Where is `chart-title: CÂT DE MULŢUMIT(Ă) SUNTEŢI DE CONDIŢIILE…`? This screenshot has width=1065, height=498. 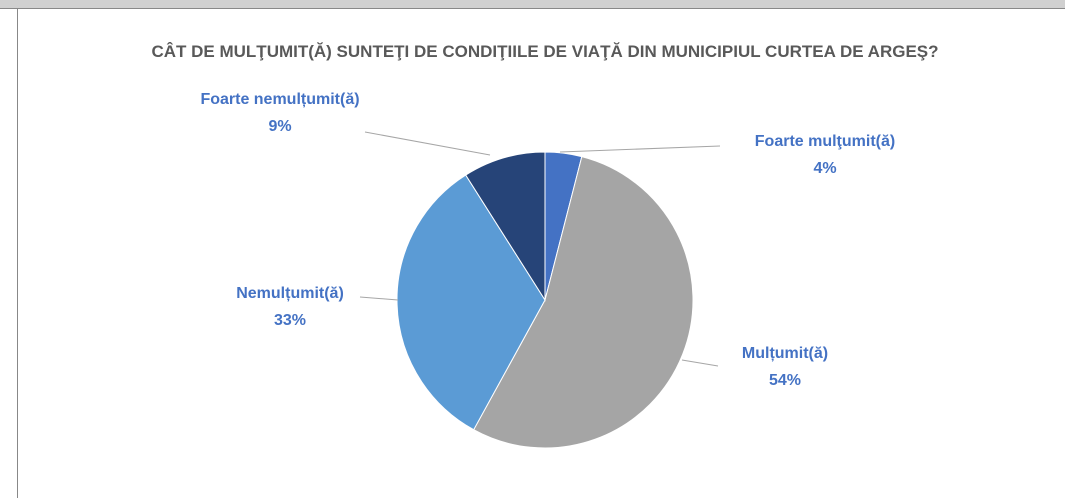
chart-title: CÂT DE MULŢUMIT(Ă) SUNTEŢI DE CONDIŢIILE… is located at coordinates (545, 51).